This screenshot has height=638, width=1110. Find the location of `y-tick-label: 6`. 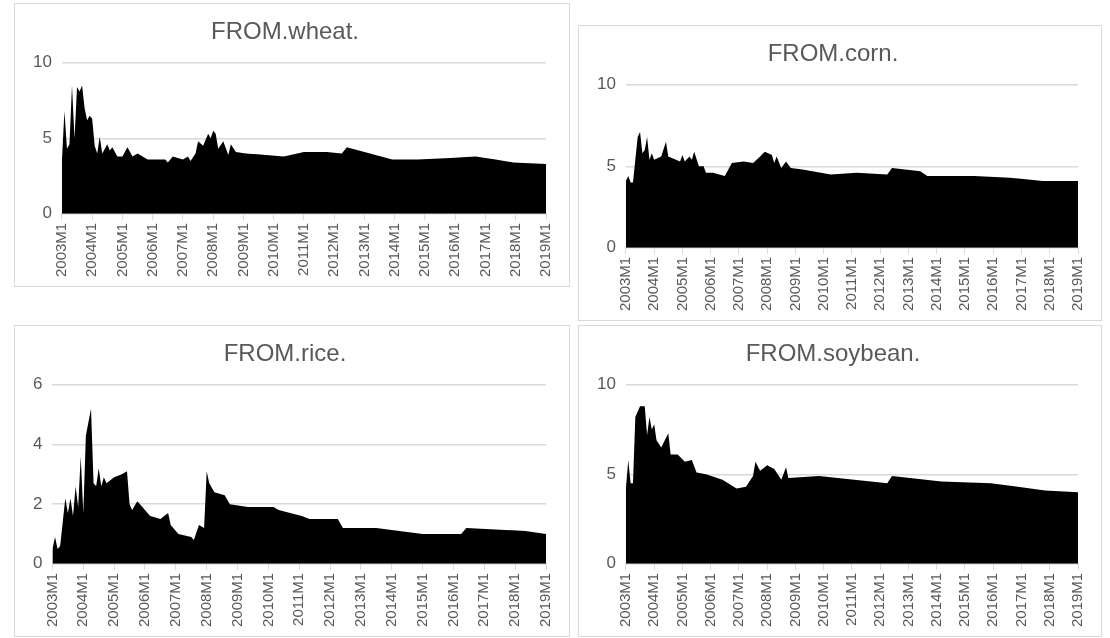

y-tick-label: 6 is located at coordinates (37, 384).